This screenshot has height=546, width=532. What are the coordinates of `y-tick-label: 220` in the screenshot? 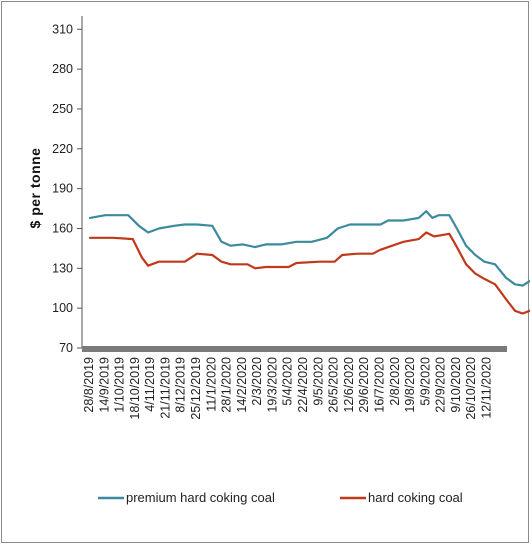 It's located at (62, 149).